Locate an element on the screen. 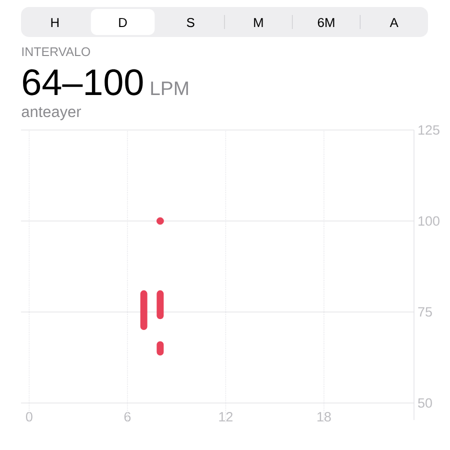 The width and height of the screenshot is (450, 450). y-tick-label: 125 is located at coordinates (429, 130).